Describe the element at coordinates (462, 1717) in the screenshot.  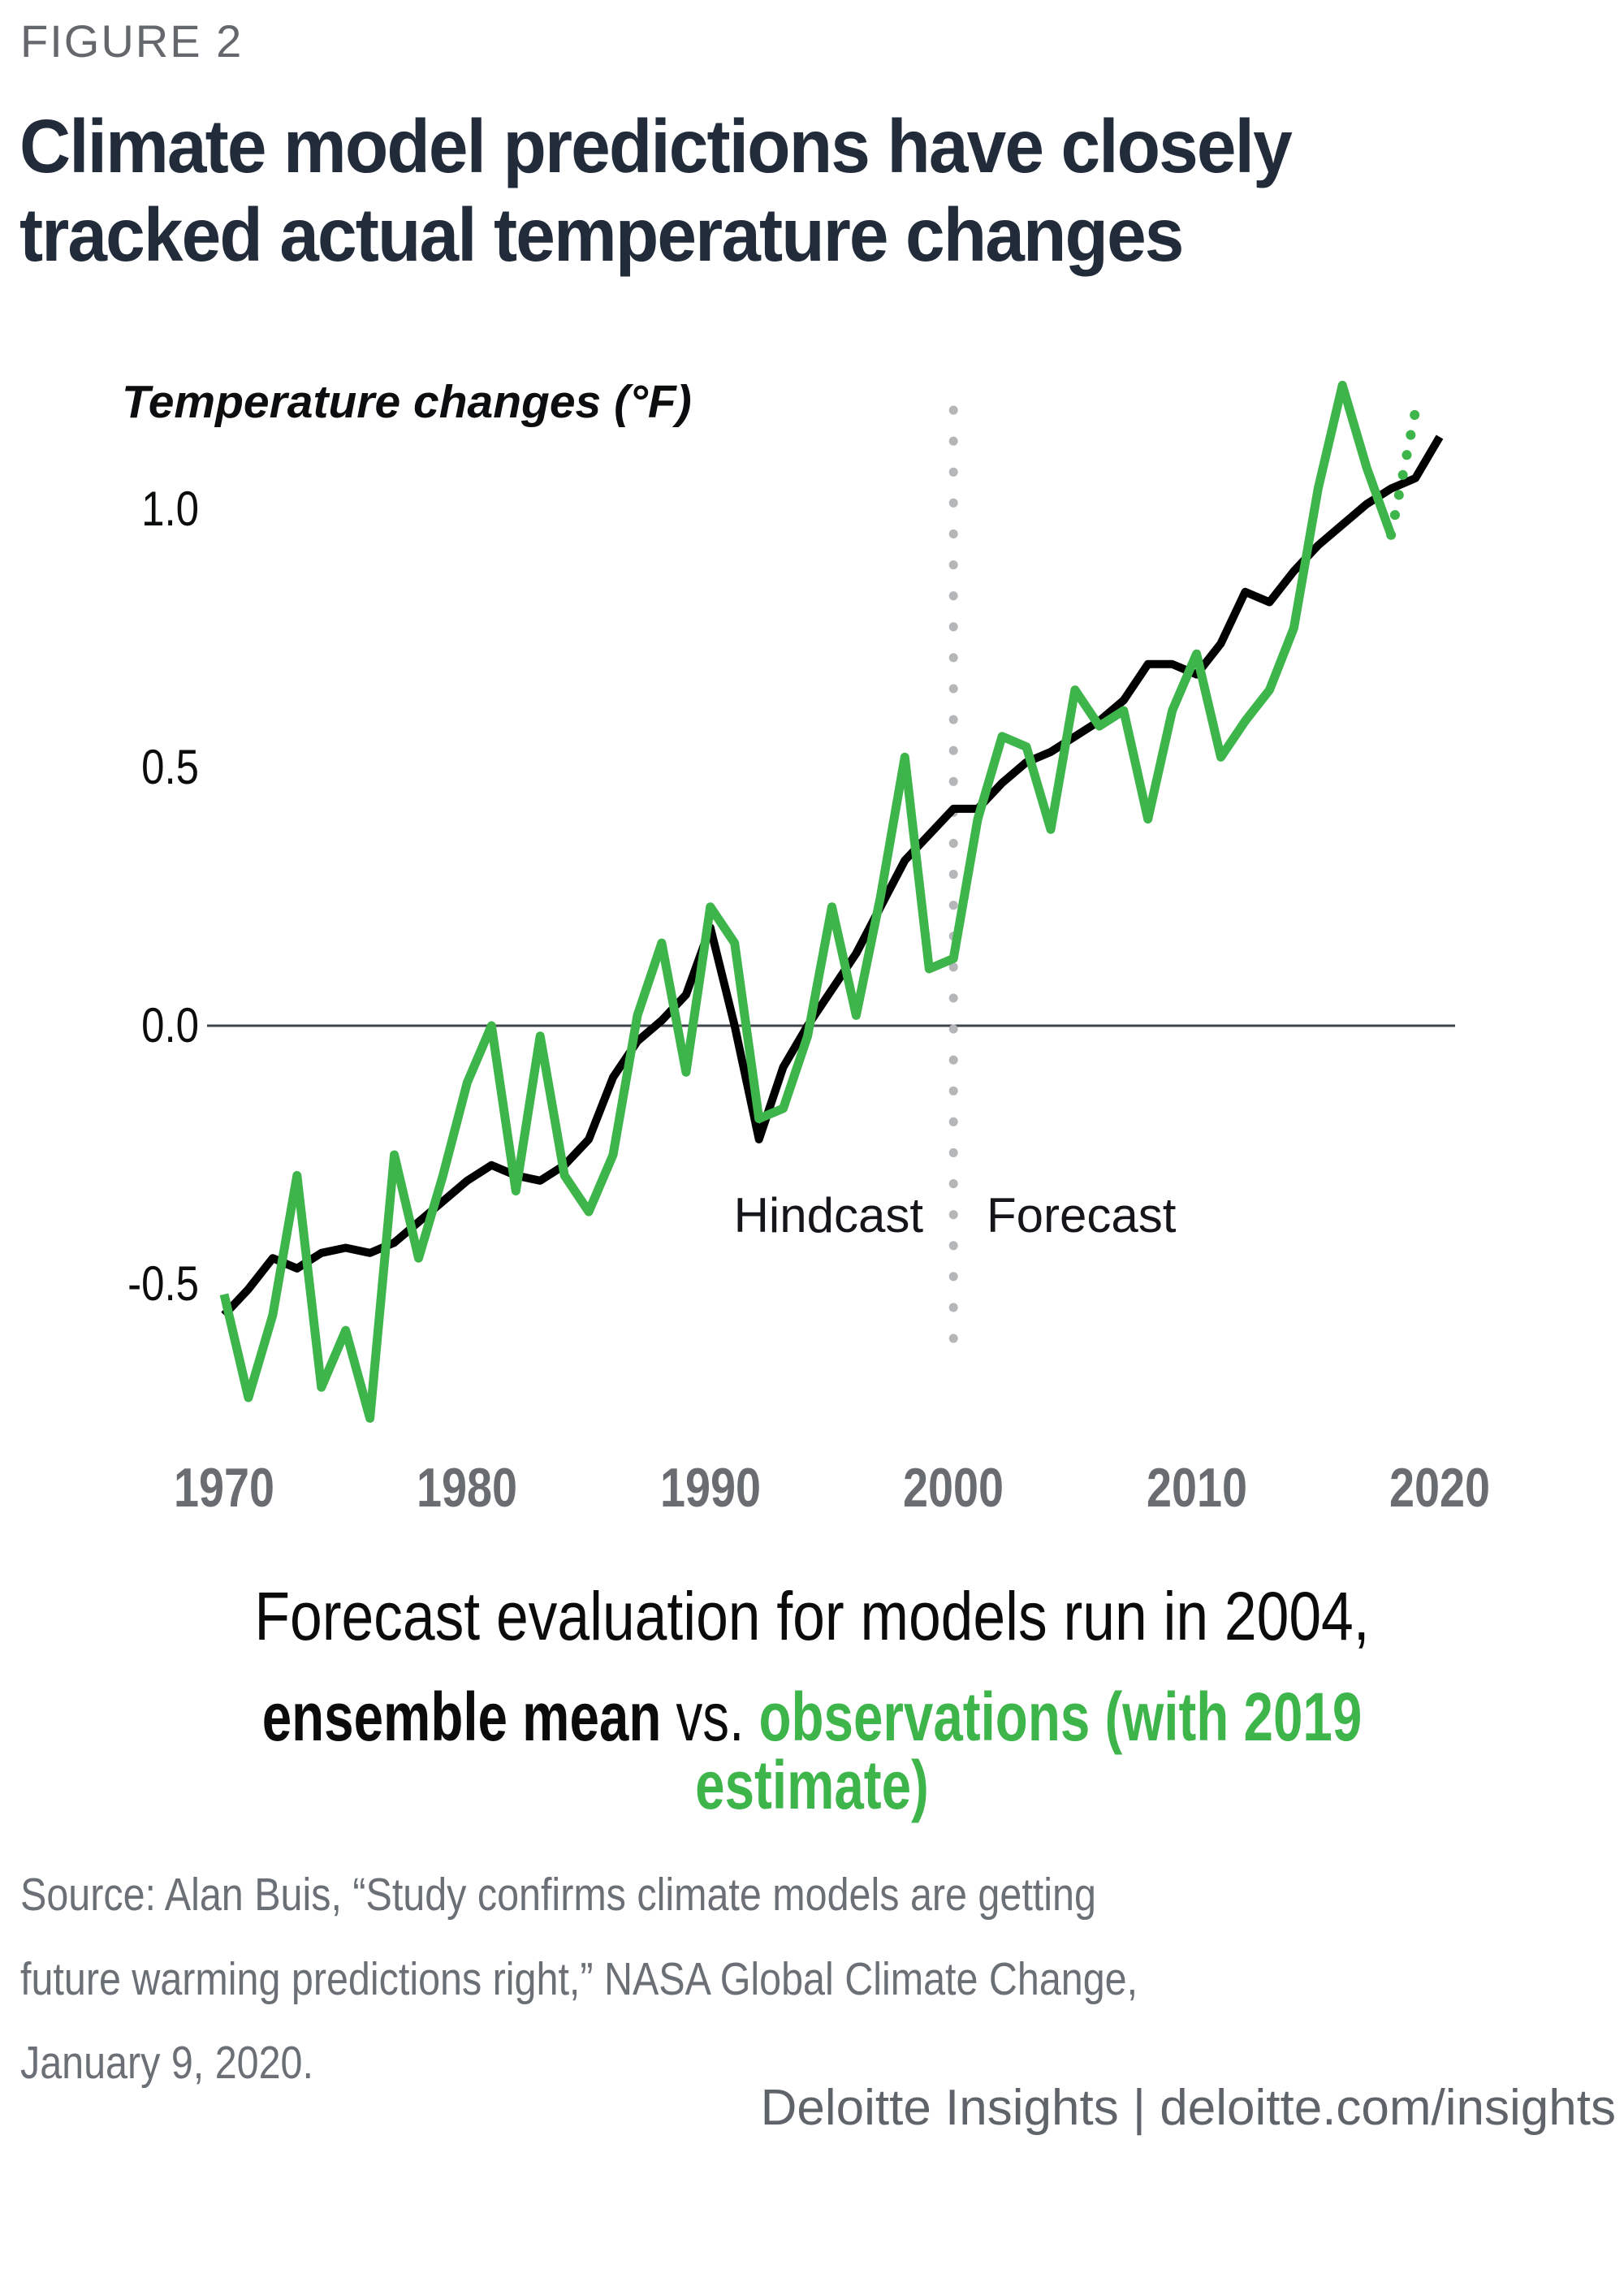
I see `legend-ensemble-mean: ensemble mean` at that location.